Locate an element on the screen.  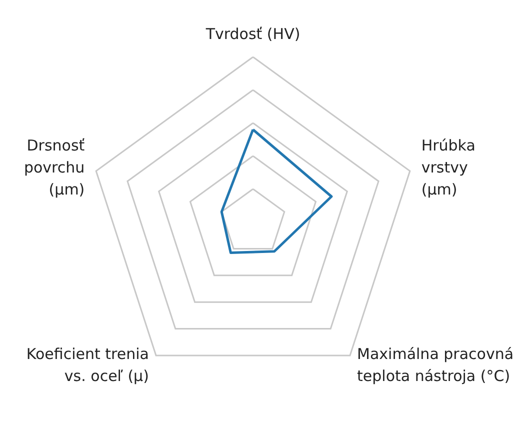
spoke-label: Drsnosť povrchu (µm) is located at coordinates (54, 167).